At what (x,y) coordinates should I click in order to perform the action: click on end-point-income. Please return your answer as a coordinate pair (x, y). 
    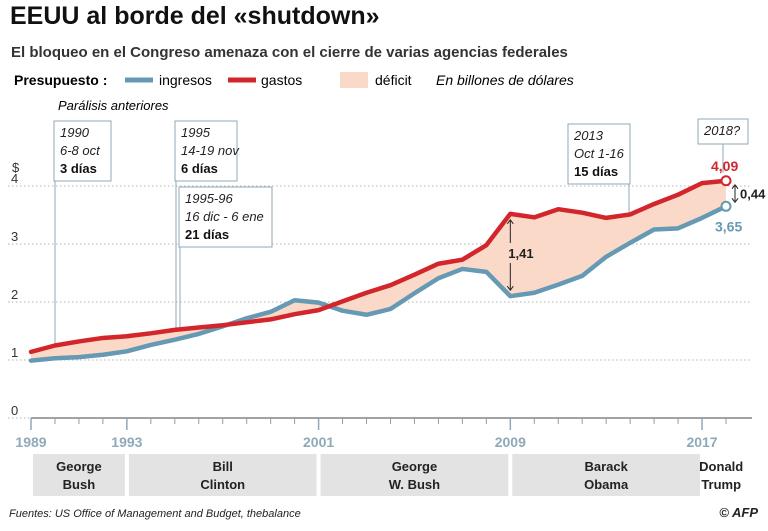
    Looking at the image, I should click on (726, 206).